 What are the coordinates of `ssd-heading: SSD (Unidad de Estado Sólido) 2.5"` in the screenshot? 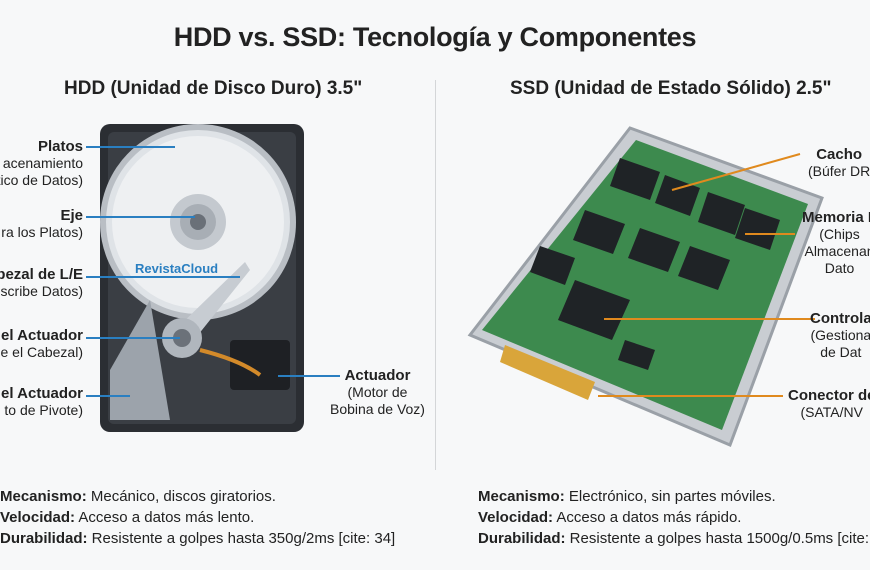 It's located at (671, 88).